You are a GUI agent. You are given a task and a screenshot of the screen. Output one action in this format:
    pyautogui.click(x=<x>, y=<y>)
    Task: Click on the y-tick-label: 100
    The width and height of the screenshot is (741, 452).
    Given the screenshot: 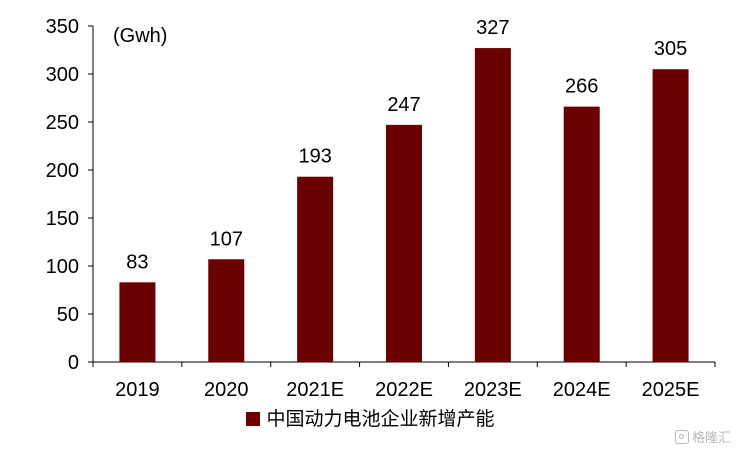 What is the action you would take?
    pyautogui.click(x=62, y=267)
    